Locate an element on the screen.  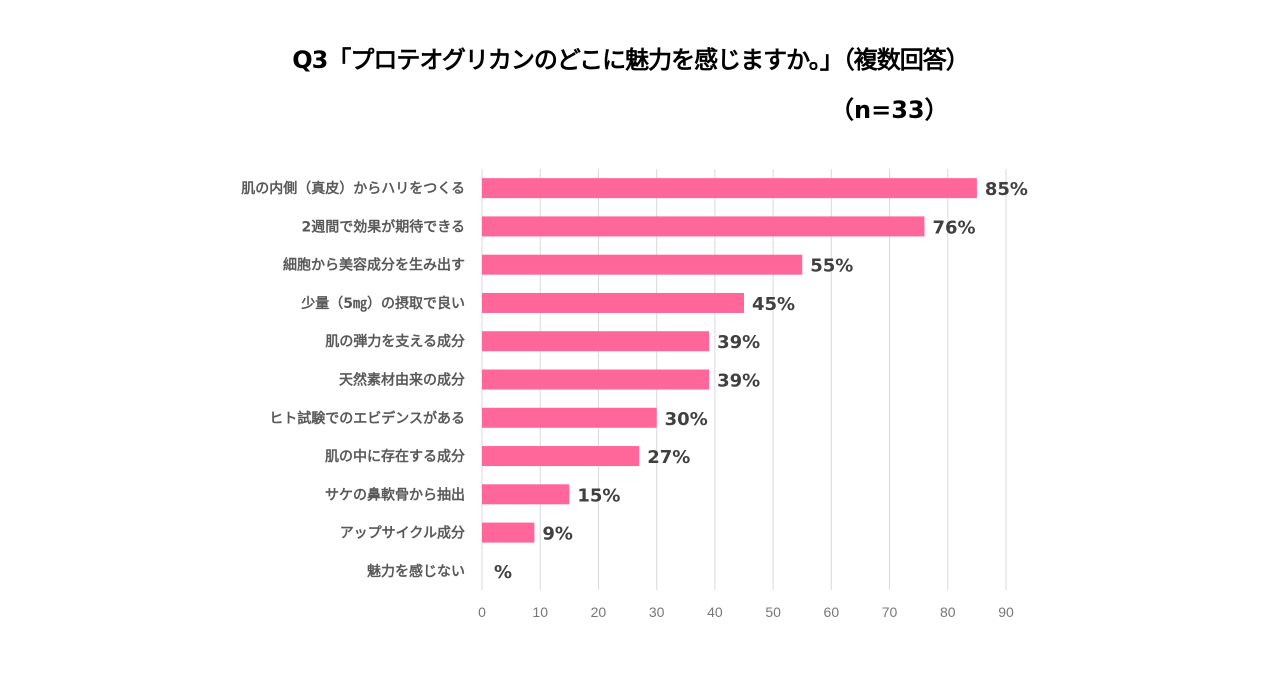
category-label: 細胞から美容成分を生み出す is located at coordinates (374, 265).